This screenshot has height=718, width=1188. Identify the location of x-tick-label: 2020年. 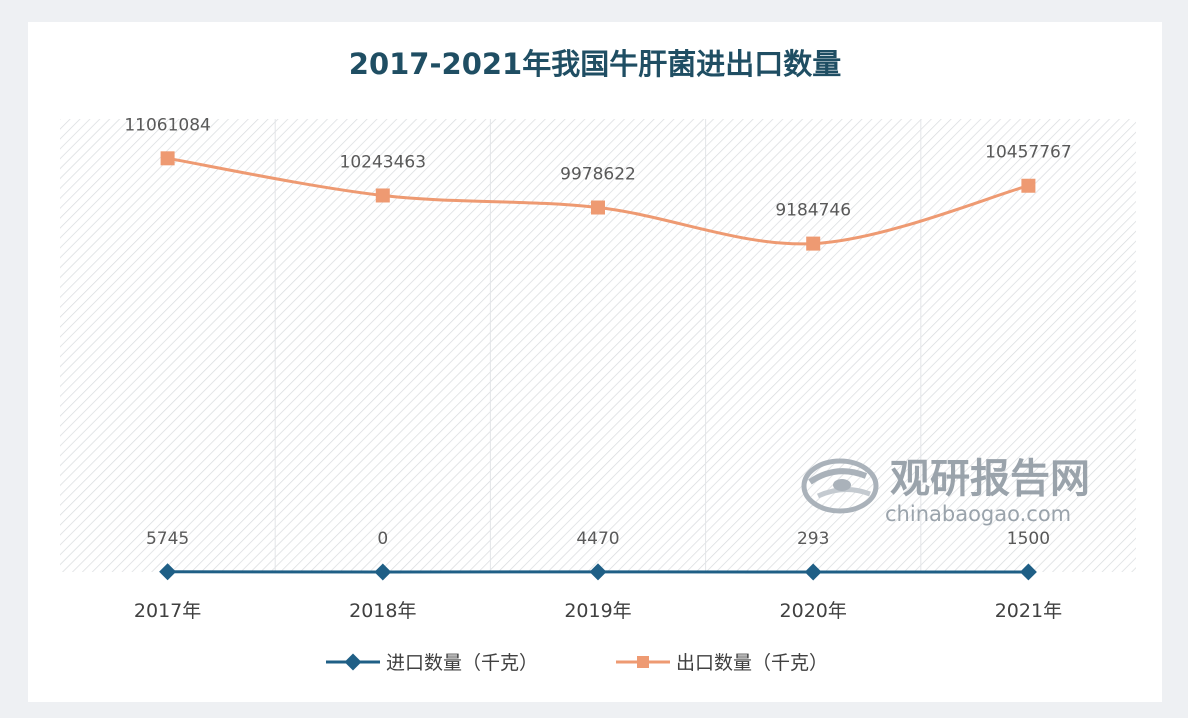
(813, 611).